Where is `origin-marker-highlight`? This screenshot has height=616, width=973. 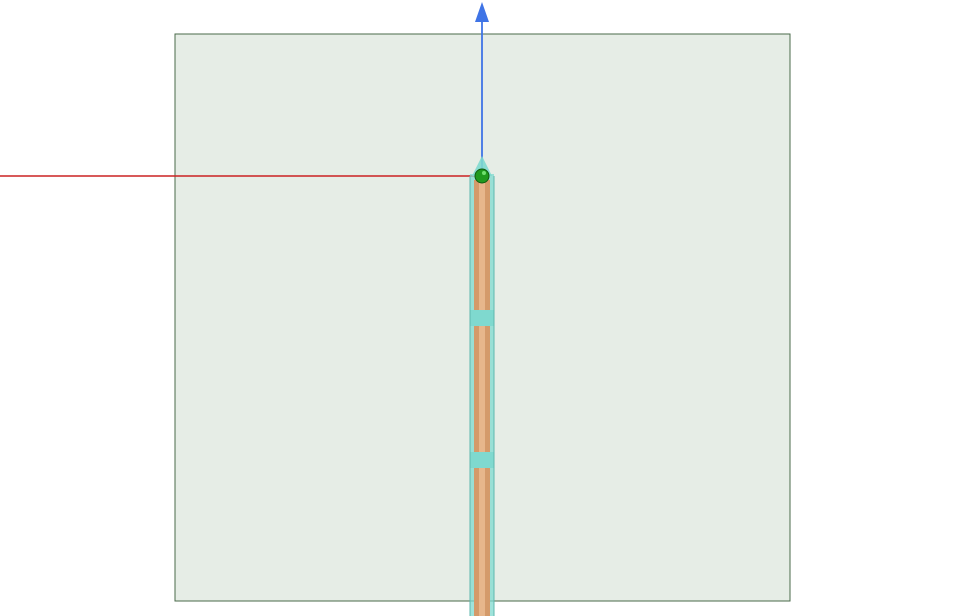
origin-marker-highlight is located at coordinates (484, 173).